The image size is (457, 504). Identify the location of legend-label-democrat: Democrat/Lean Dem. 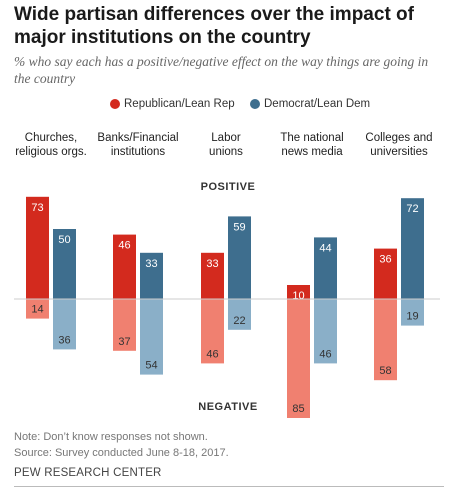
(317, 104).